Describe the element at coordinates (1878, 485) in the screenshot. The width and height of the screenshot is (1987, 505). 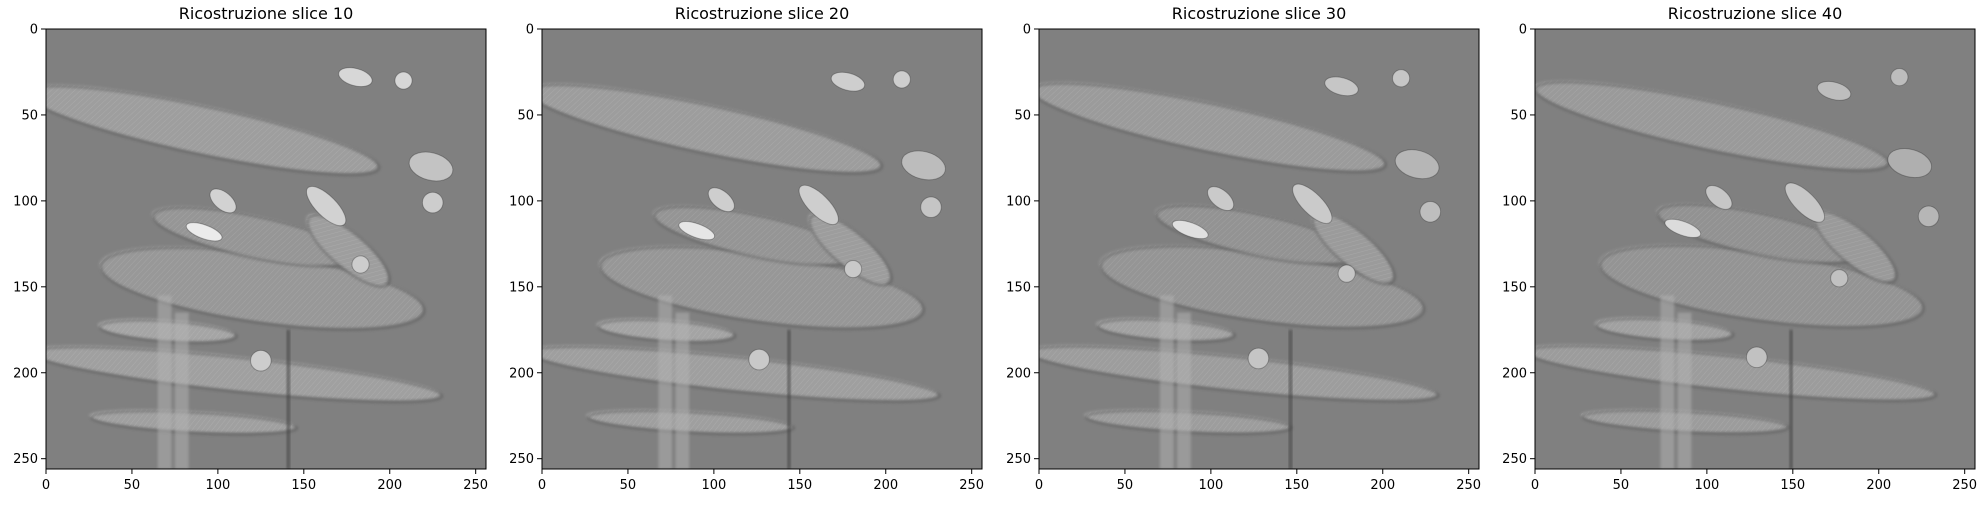
I see `x-tick-label: 200` at that location.